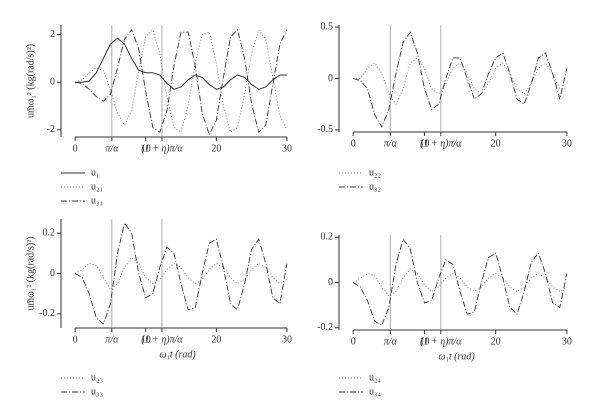 The image size is (600, 419). Describe the element at coordinates (95, 172) in the screenshot. I see `legend-label: u₁` at that location.